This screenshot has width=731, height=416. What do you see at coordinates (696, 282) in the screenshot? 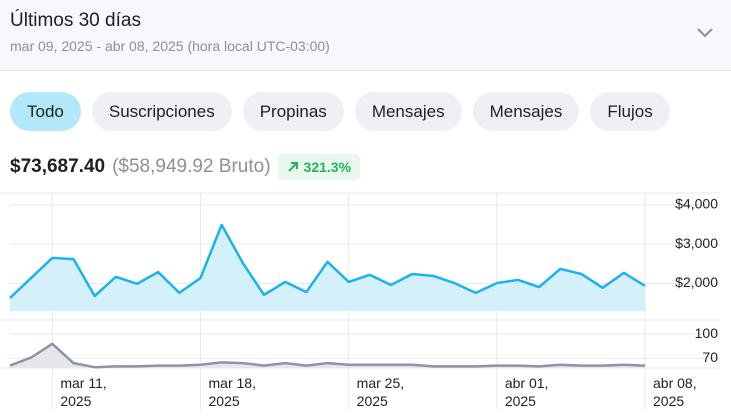
I see `y-tick-label: $2,000` at bounding box center [696, 282].